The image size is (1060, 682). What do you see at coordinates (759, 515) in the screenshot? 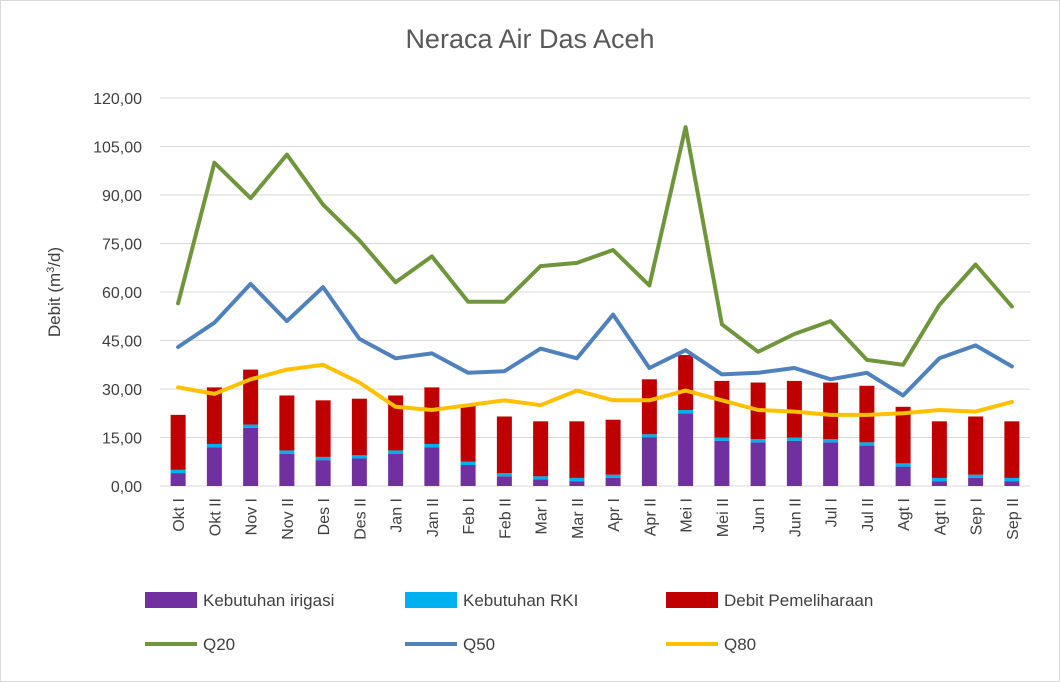
I see `x-tick-label: Jun I` at bounding box center [759, 515].